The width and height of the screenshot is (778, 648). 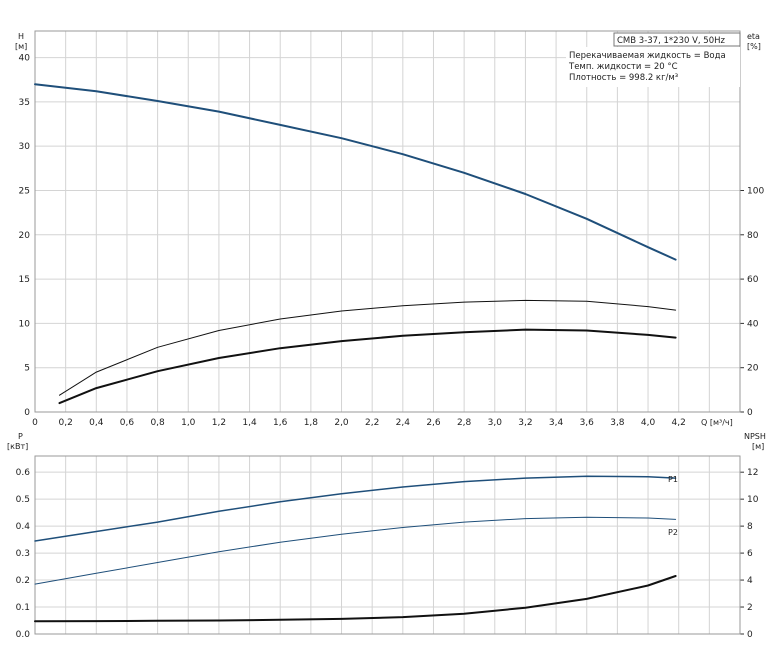 What do you see at coordinates (753, 280) in the screenshot?
I see `y2-tick-label: 60` at bounding box center [753, 280].